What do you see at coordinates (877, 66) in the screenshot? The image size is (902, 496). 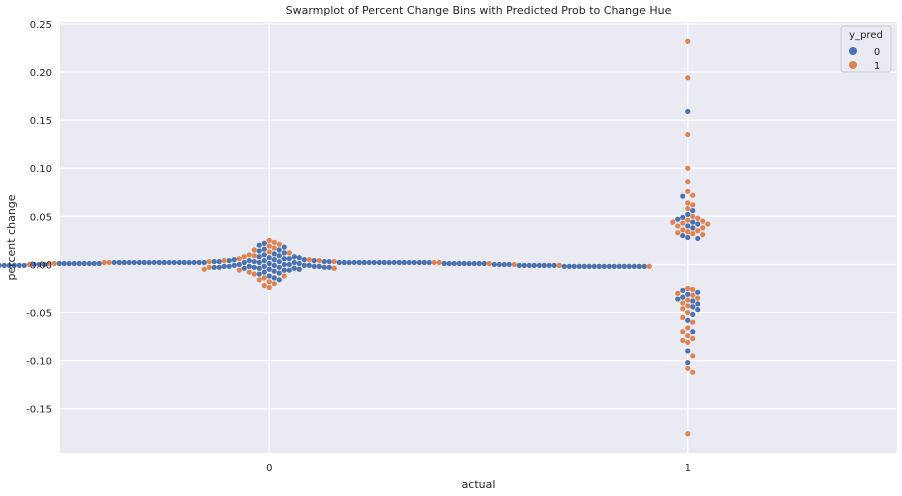 I see `legend-label: 1` at bounding box center [877, 66].